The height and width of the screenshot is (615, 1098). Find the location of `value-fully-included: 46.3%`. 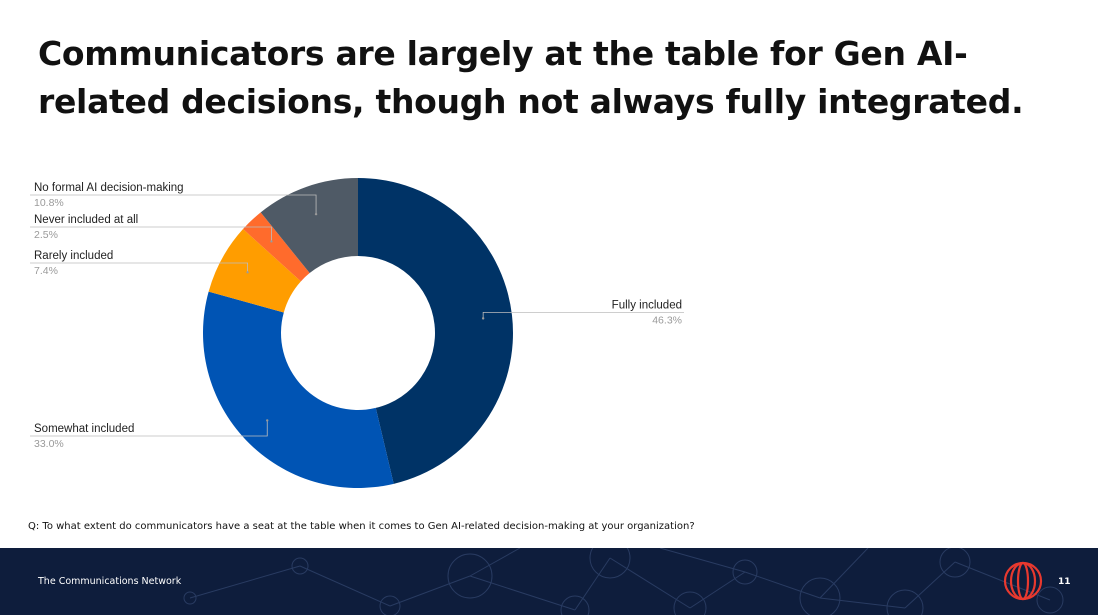

value-fully-included: 46.3% is located at coordinates (667, 320).